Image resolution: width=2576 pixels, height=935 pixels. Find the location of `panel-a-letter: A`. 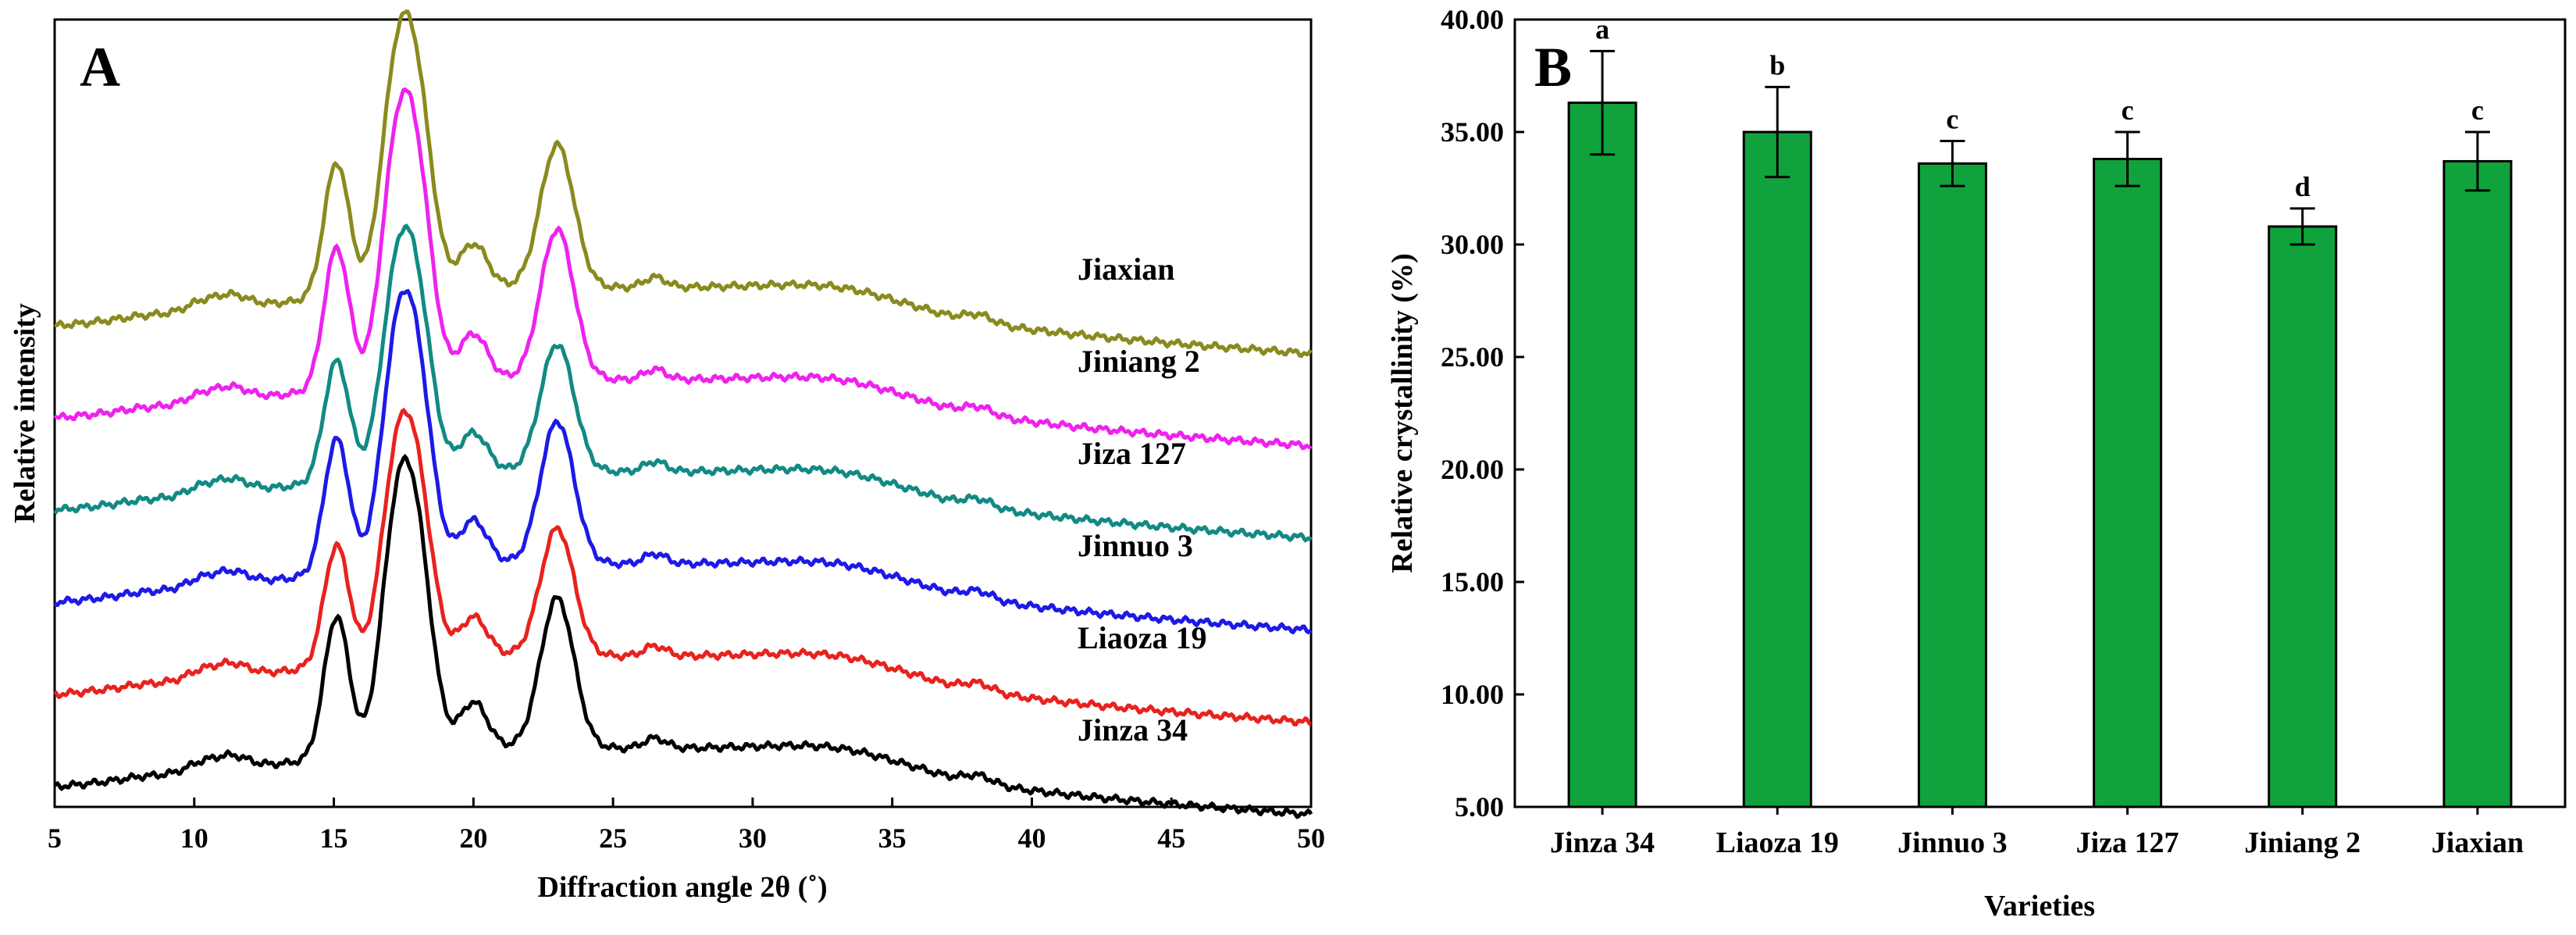

panel-a-letter: A is located at coordinates (100, 67).